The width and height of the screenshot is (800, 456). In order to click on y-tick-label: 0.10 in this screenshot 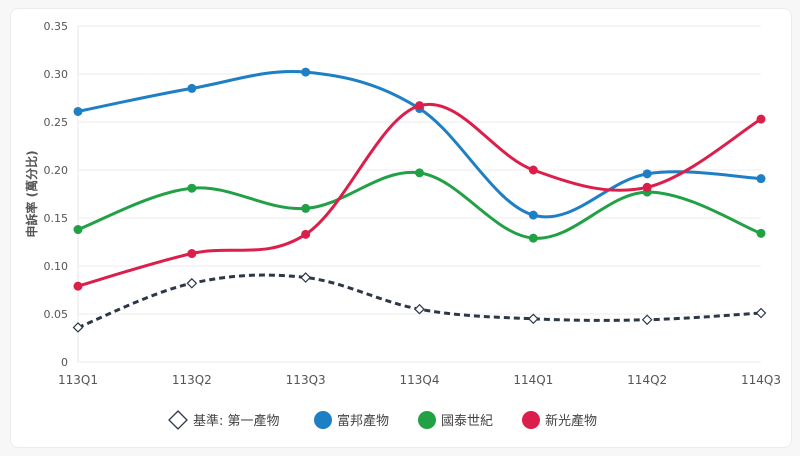, I will do `click(56, 266)`.